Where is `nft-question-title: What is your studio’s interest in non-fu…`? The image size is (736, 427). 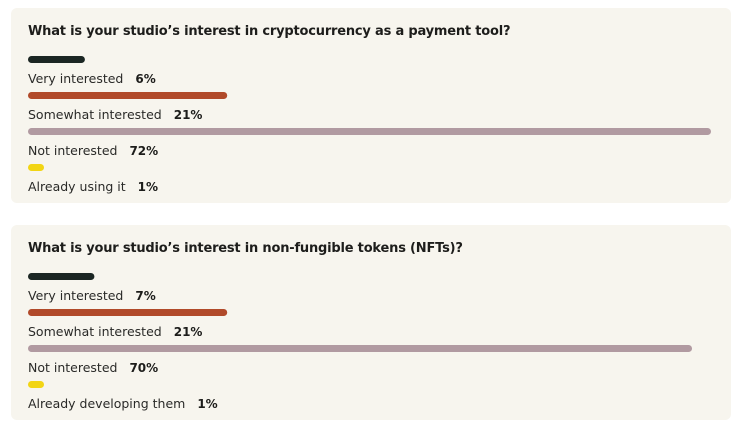 nft-question-title: What is your studio’s interest in non-fu… is located at coordinates (245, 248).